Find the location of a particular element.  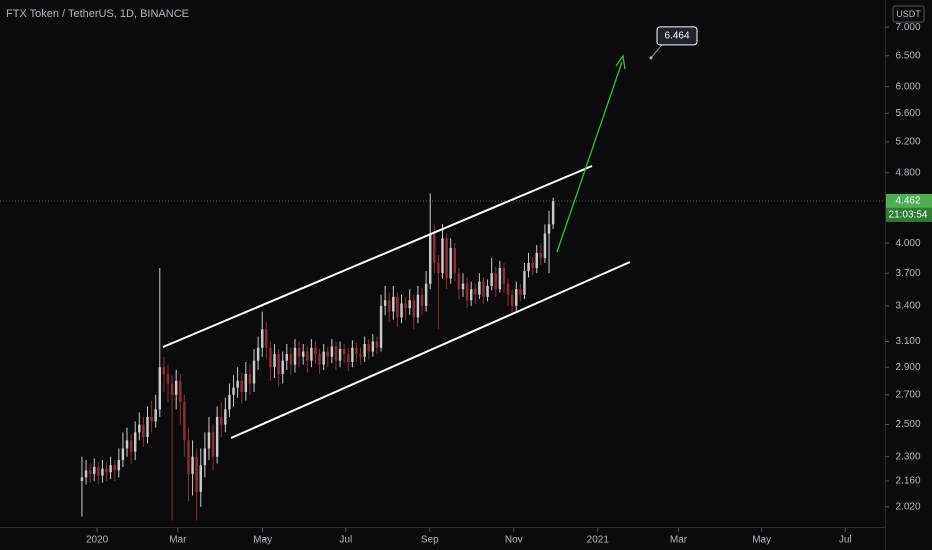

y-tick-label: 5.200 is located at coordinates (907, 142).